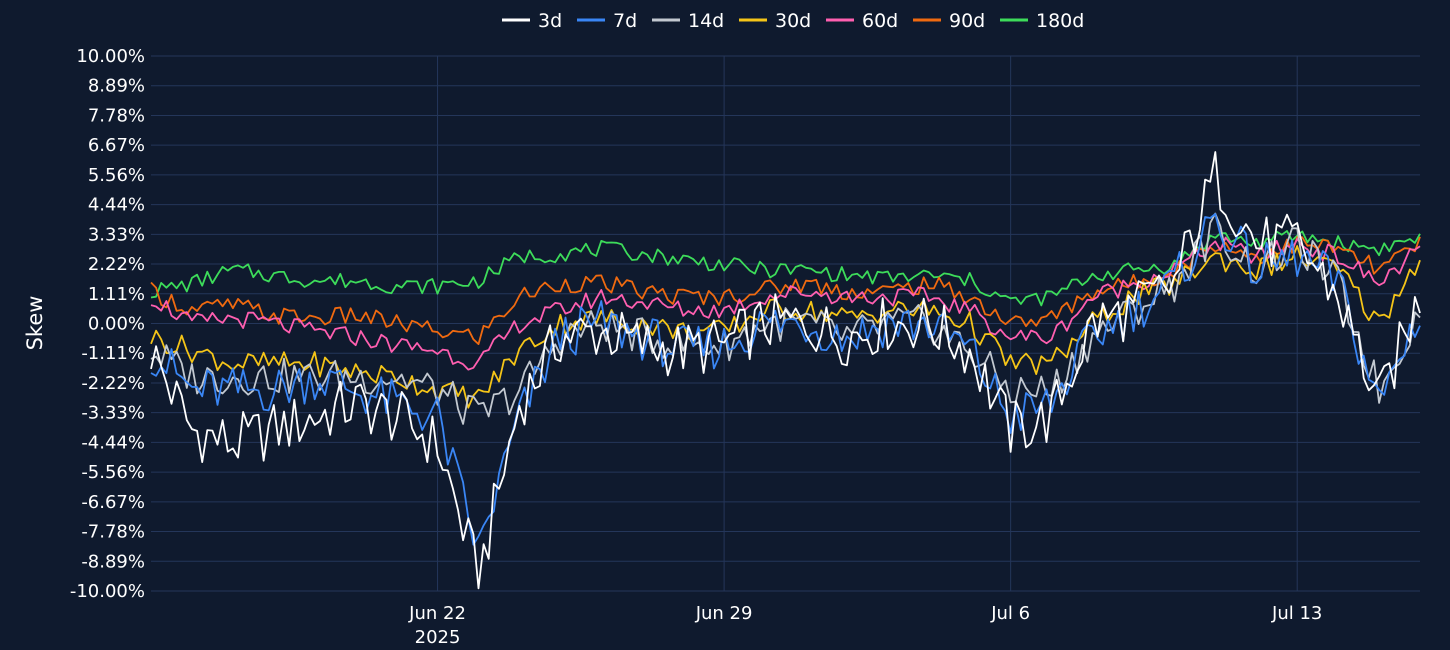 Image resolution: width=1450 pixels, height=650 pixels. I want to click on y-tick-label: -7.78%, so click(113, 532).